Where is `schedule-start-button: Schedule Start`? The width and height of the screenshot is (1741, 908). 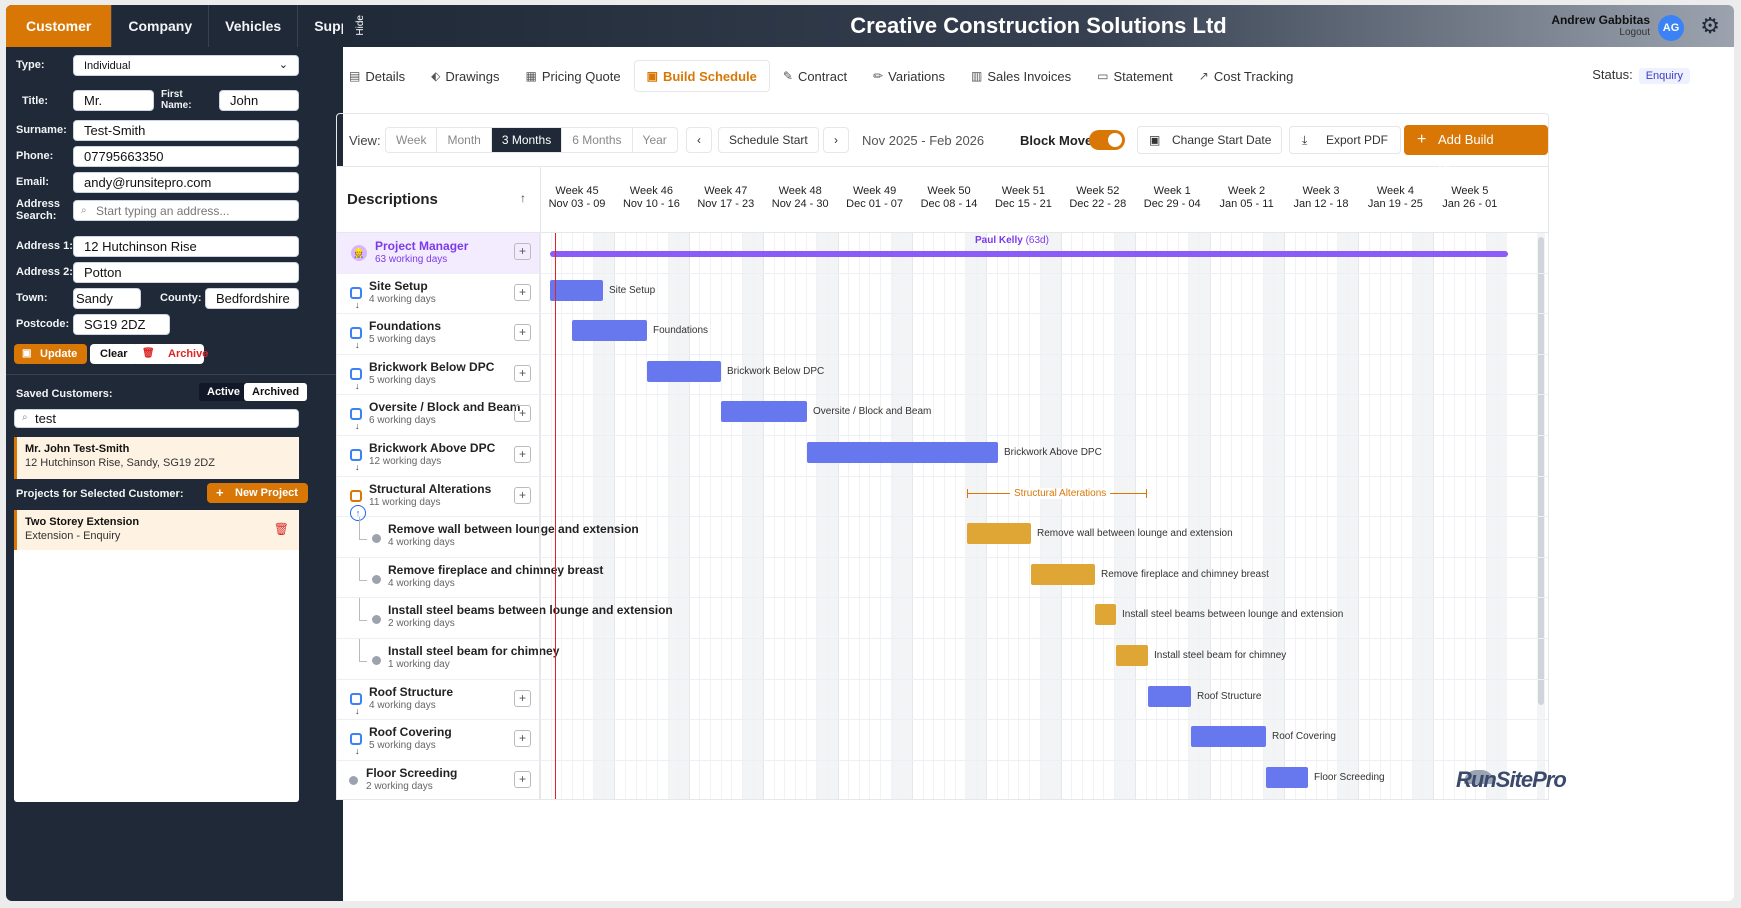
schedule-start-button: Schedule Start is located at coordinates (768, 140).